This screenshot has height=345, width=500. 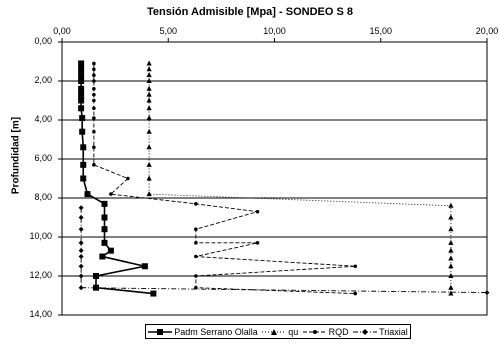 I want to click on legend-label-qu: qu, so click(x=293, y=331).